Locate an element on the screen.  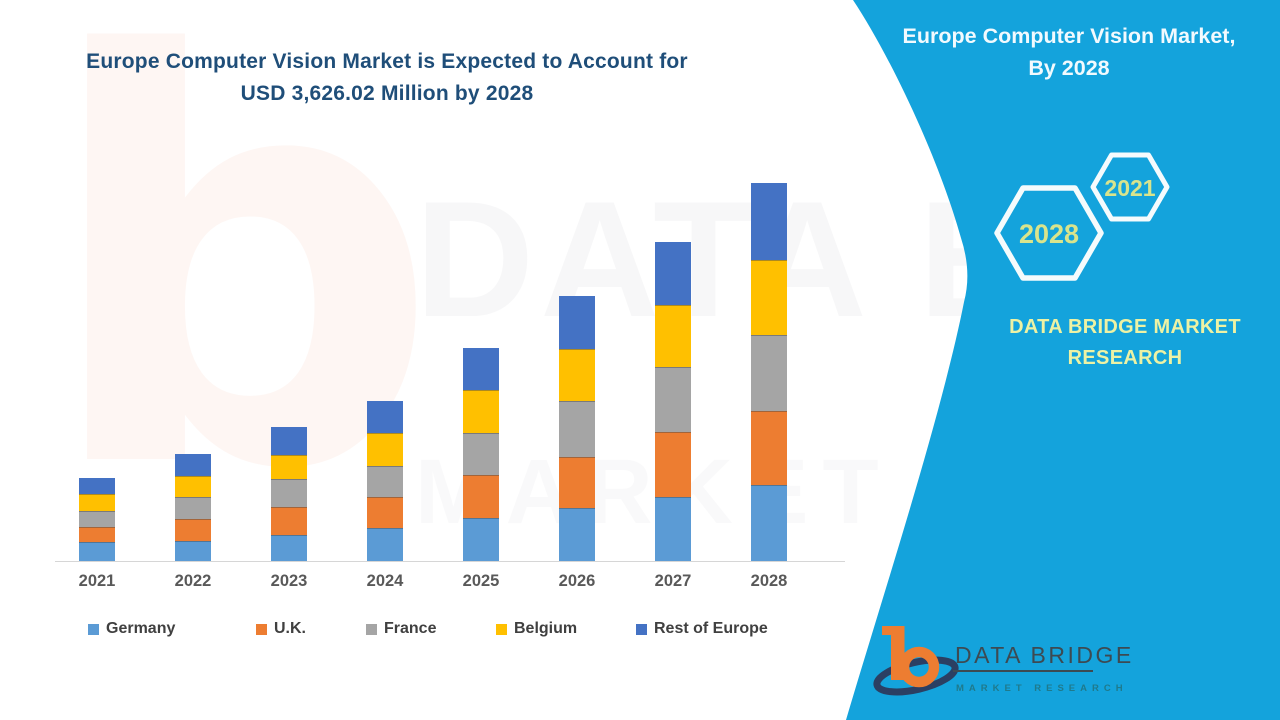
bar-2021 is located at coordinates (97, 519).